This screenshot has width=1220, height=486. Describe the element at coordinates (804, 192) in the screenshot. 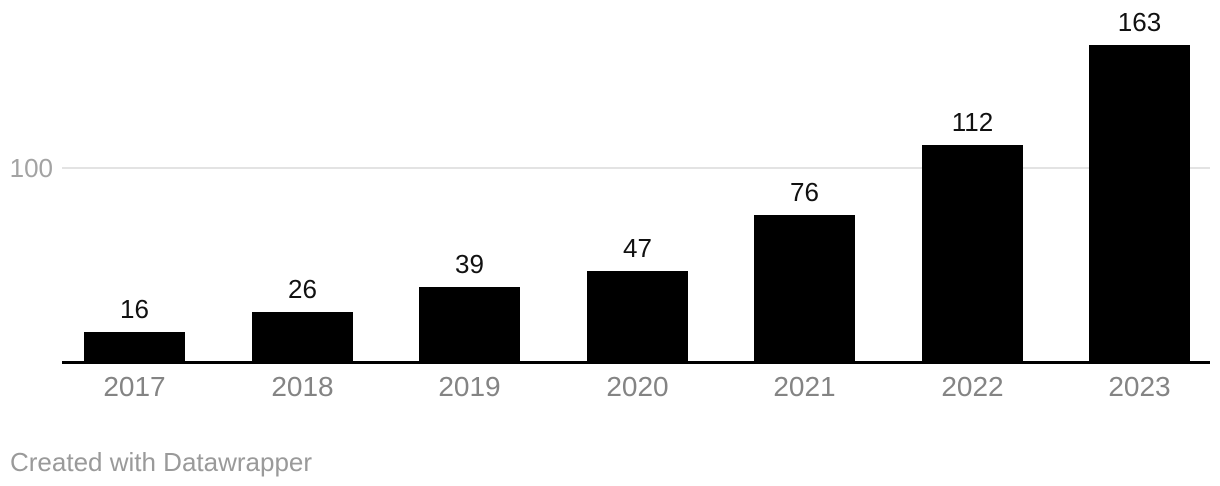

I see `bar-value-label: 76` at that location.